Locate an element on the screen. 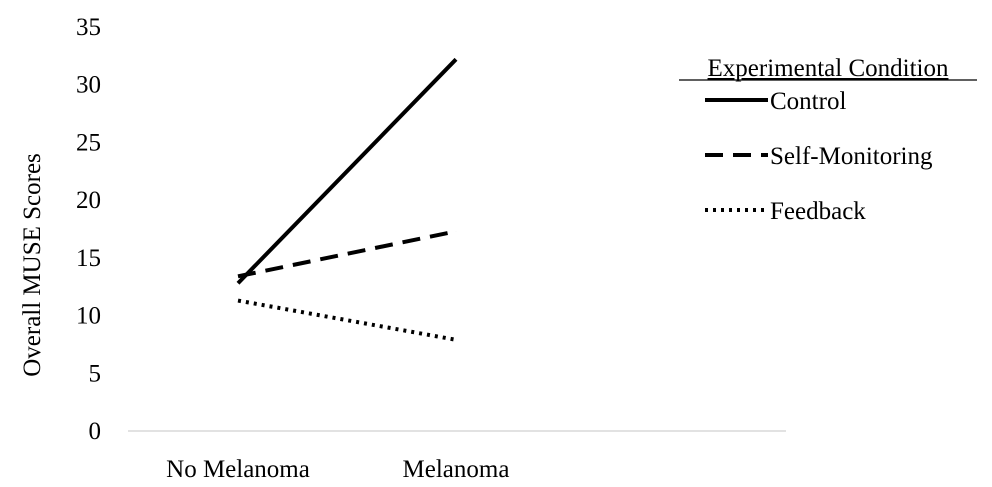 Image resolution: width=992 pixels, height=487 pixels. y-axis-ticks: 0 5 10 15 20 25 30 35 is located at coordinates (88, 229).